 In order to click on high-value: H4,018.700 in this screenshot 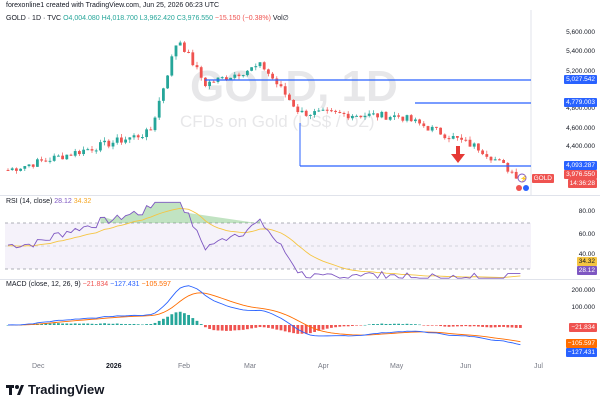, I will do `click(119, 18)`.